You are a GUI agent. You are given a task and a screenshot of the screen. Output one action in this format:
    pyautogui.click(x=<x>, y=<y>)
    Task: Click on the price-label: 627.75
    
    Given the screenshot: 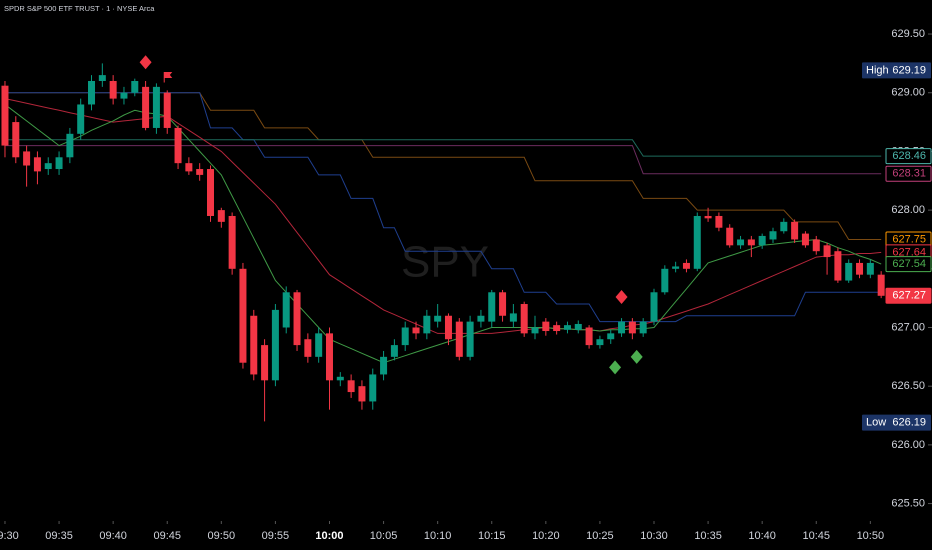 What is the action you would take?
    pyautogui.click(x=909, y=239)
    